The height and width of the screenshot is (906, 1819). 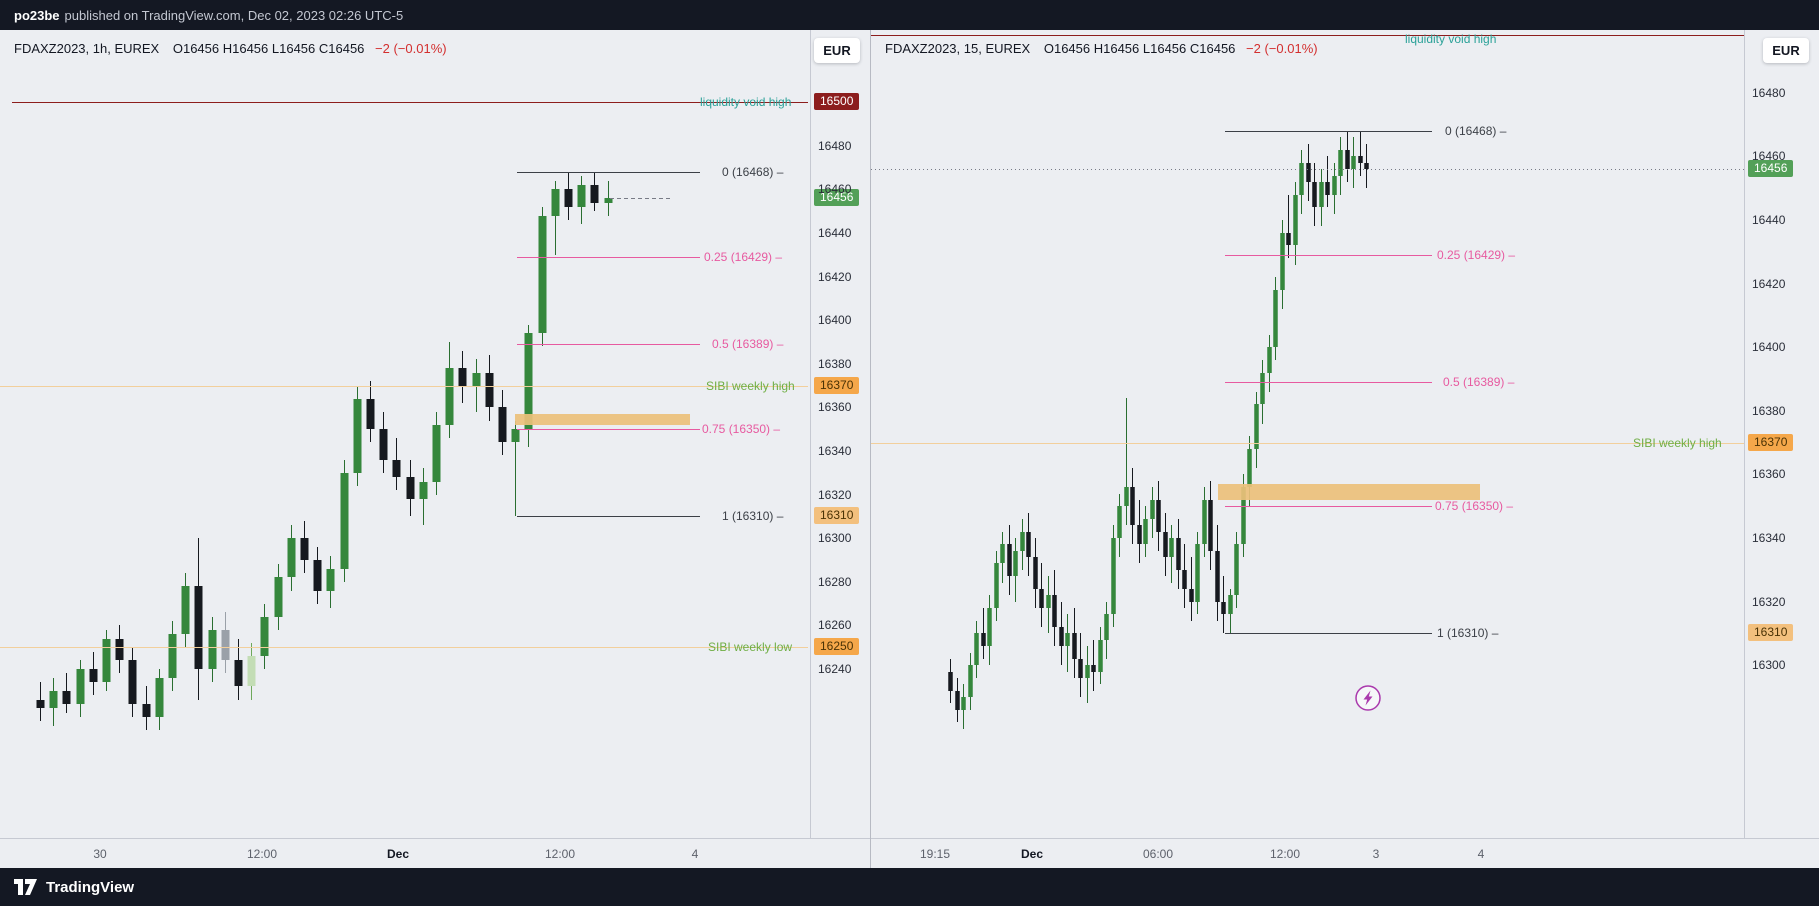 What do you see at coordinates (909, 887) in the screenshot?
I see `footer-bar: TradingView` at bounding box center [909, 887].